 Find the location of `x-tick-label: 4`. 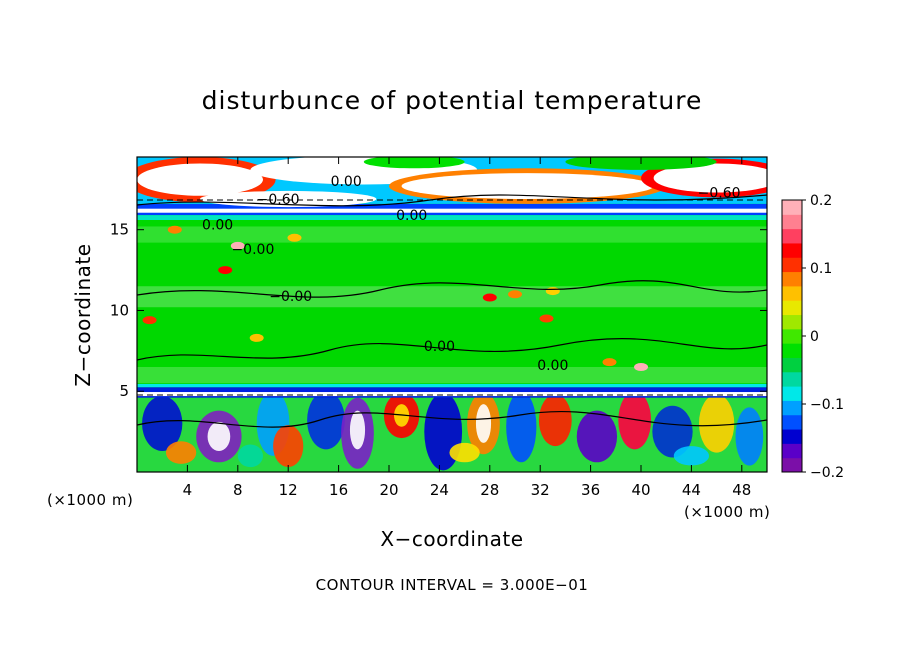

x-tick-label: 4 is located at coordinates (188, 490).